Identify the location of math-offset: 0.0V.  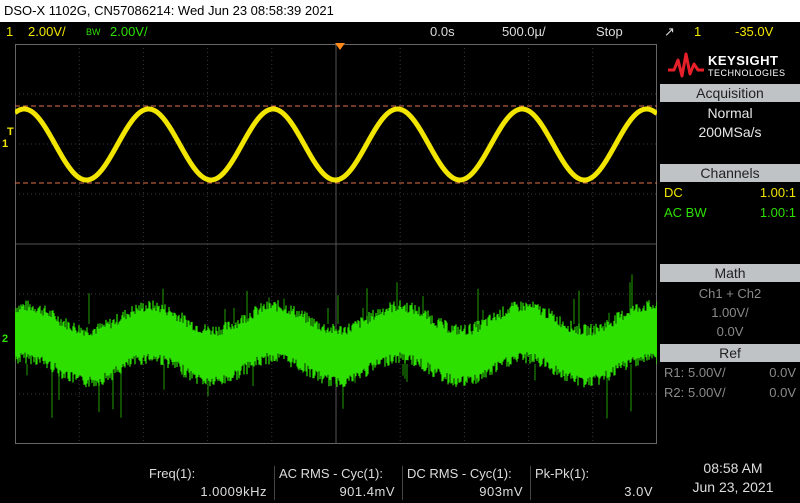
(730, 331).